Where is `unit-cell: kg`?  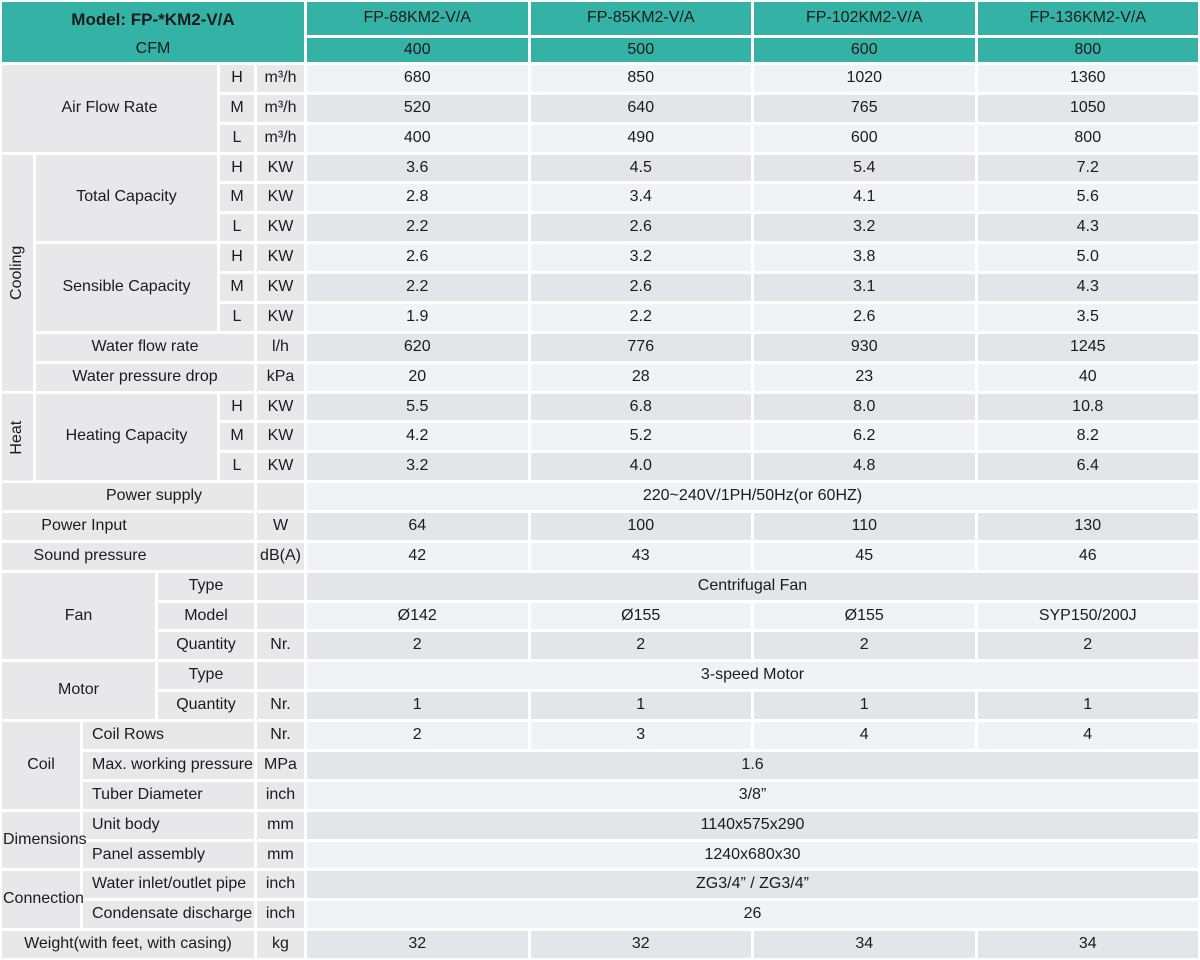
unit-cell: kg is located at coordinates (280, 944).